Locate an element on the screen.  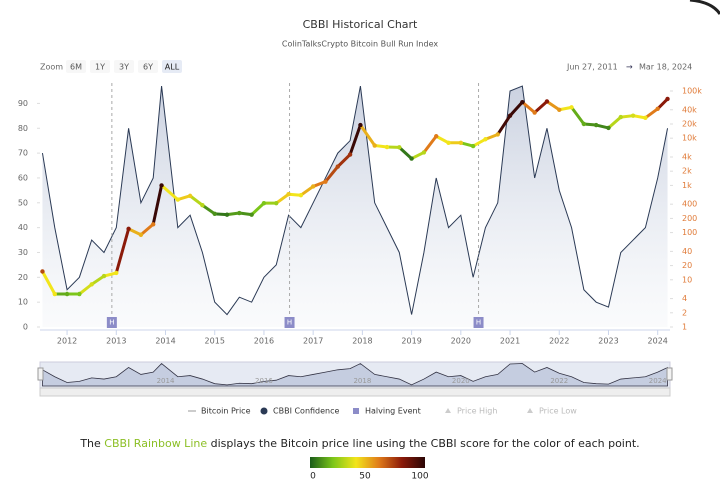
legend-label: Price Low is located at coordinates (558, 411).